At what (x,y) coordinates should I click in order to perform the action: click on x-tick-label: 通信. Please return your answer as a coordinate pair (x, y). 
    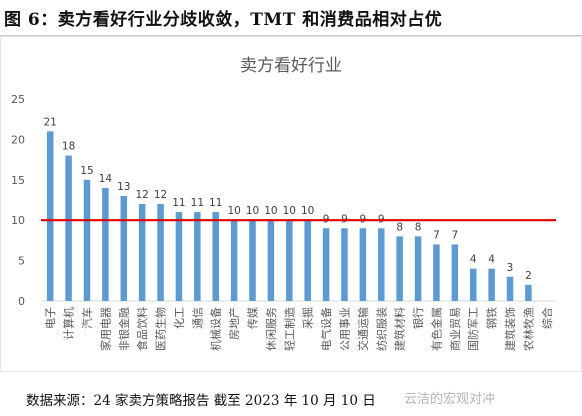
    Looking at the image, I should click on (197, 318).